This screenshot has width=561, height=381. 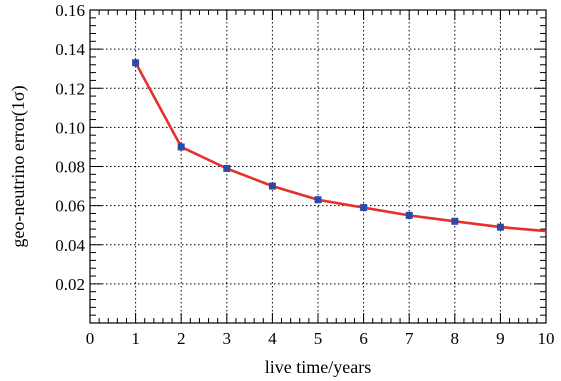 I want to click on y-tick-label: 0.16, so click(x=70, y=10).